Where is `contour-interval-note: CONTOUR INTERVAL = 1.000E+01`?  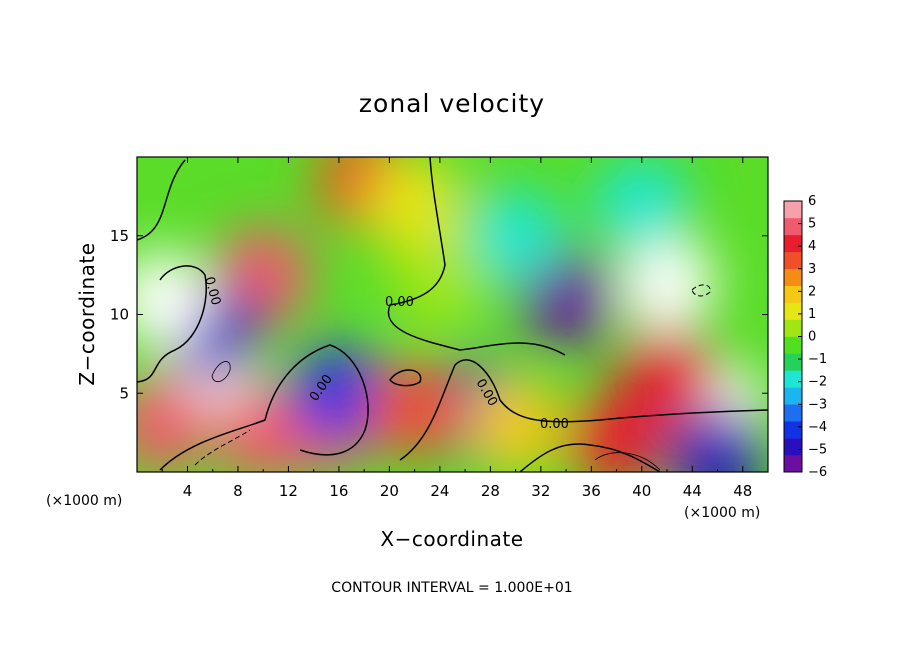
contour-interval-note: CONTOUR INTERVAL = 1.000E+01 is located at coordinates (451, 588).